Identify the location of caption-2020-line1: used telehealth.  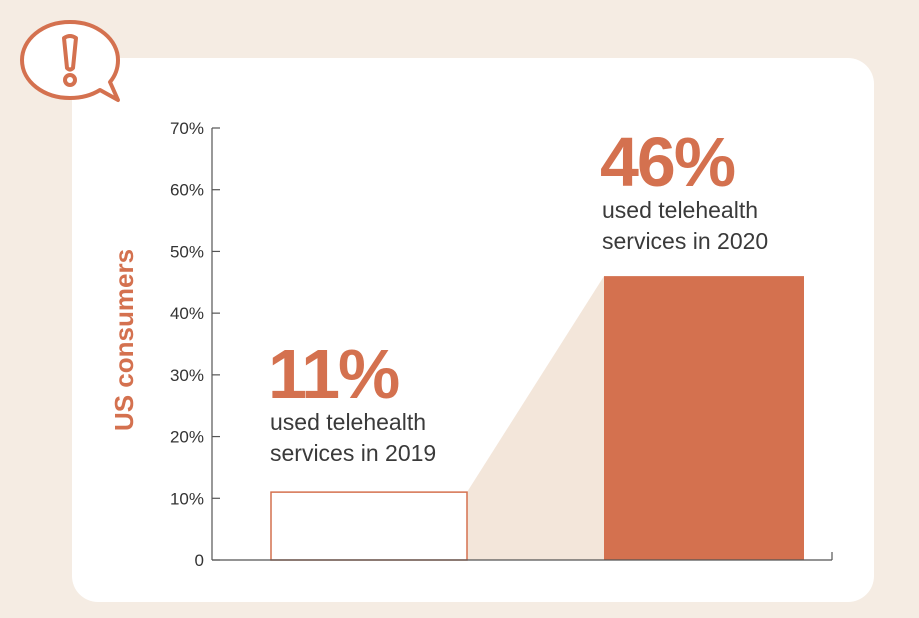
(680, 210).